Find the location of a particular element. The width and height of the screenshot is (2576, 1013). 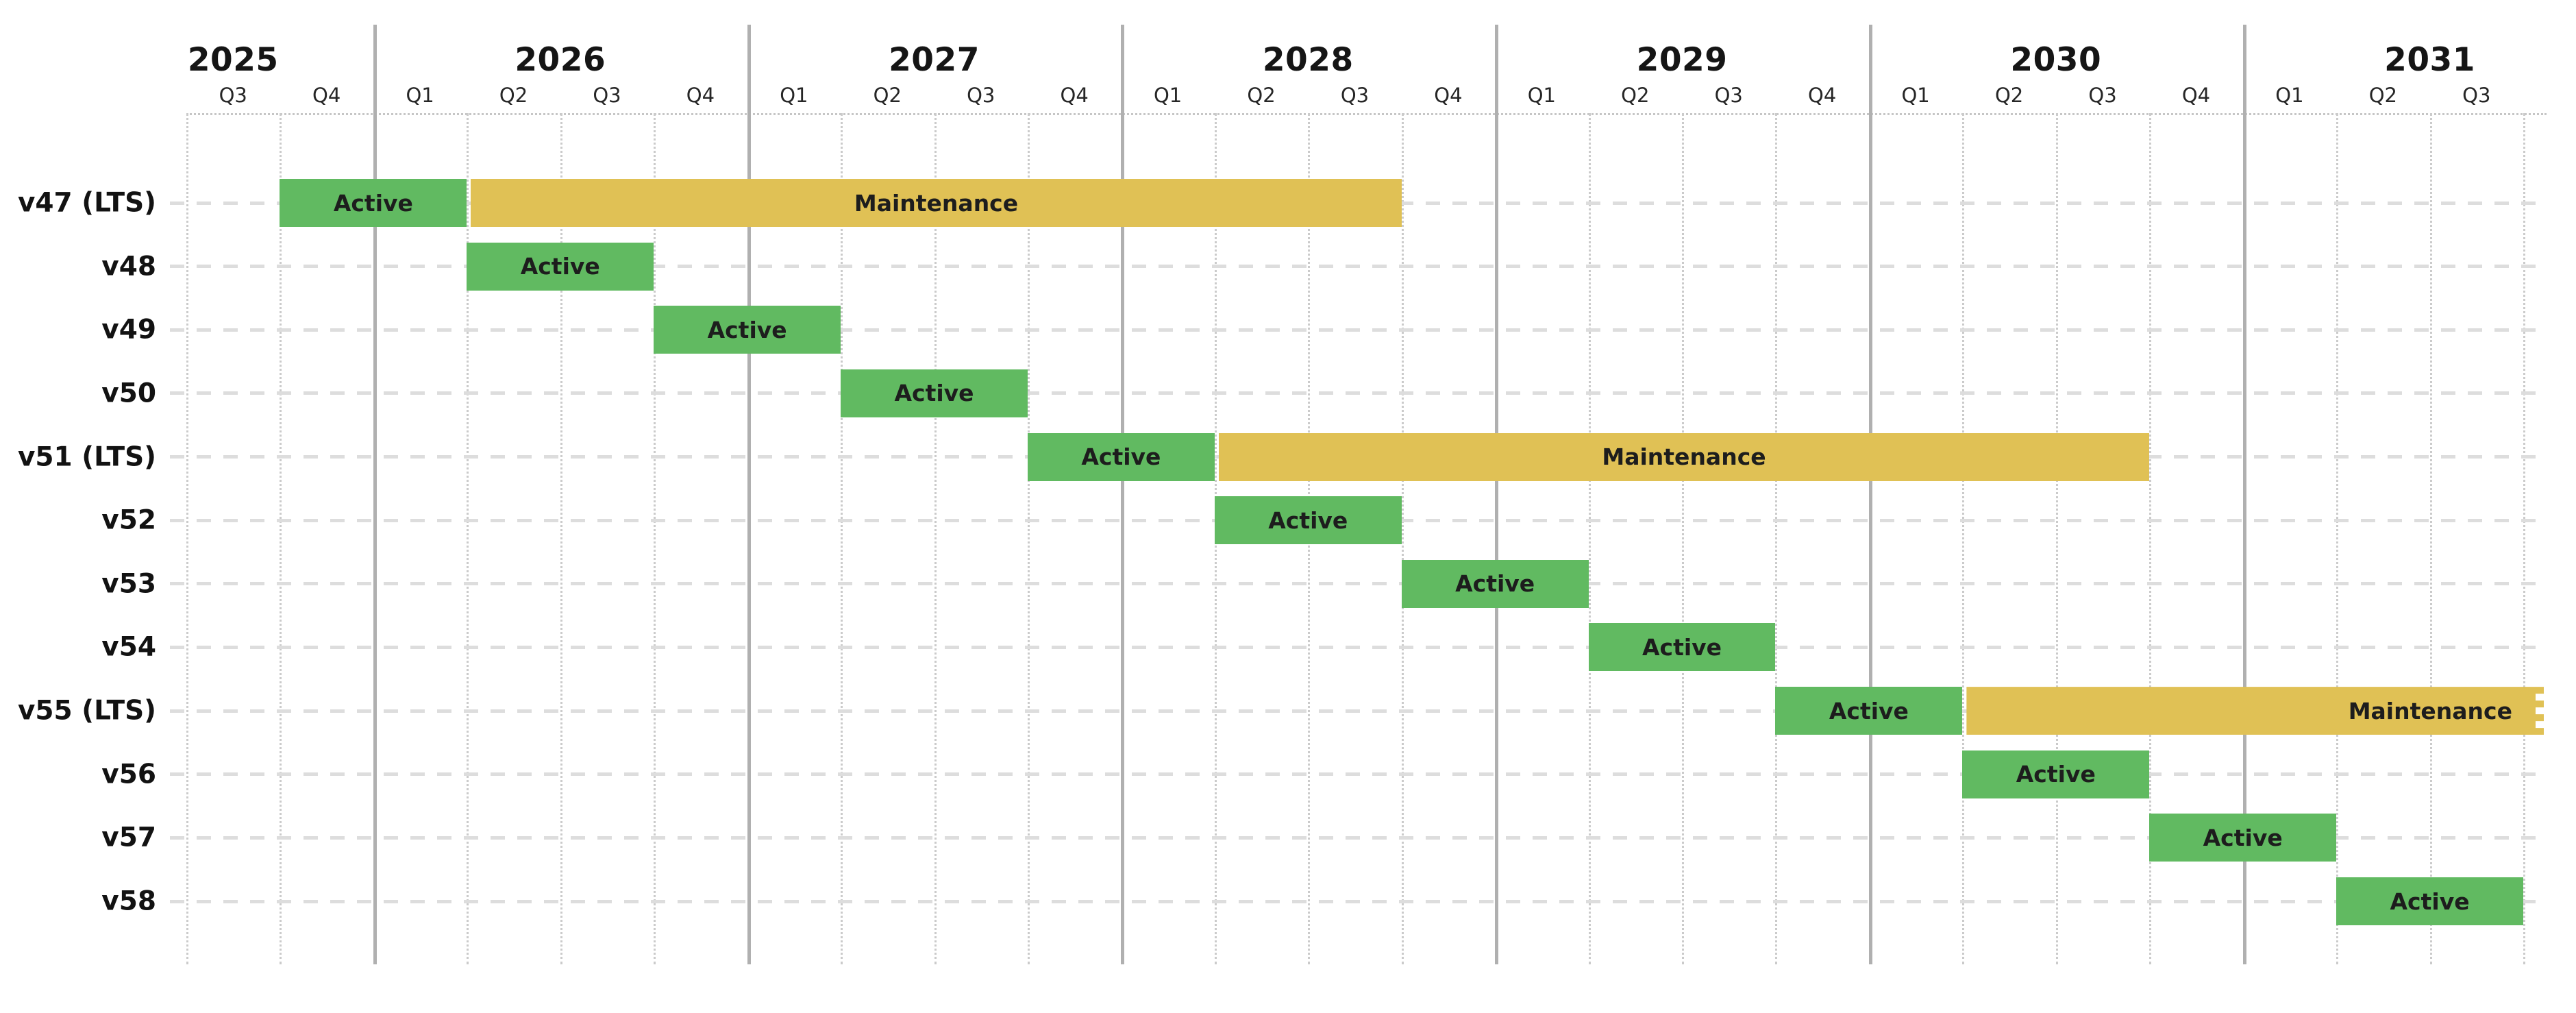

year-label: 2027 is located at coordinates (934, 60).